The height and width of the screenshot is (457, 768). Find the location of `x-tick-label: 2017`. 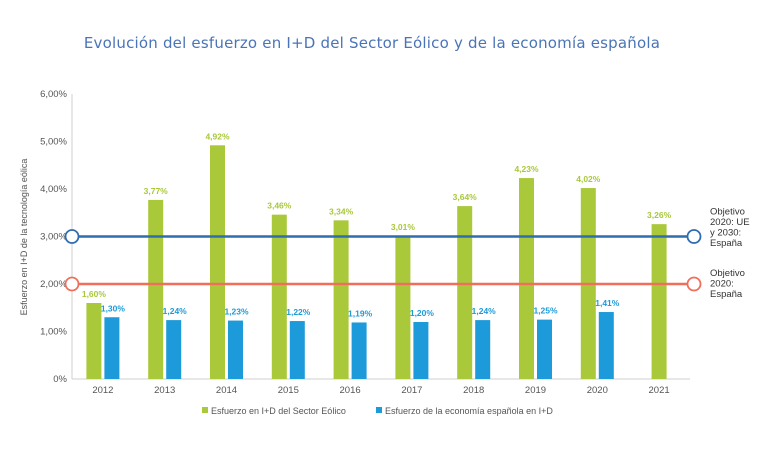

x-tick-label: 2017 is located at coordinates (411, 390).